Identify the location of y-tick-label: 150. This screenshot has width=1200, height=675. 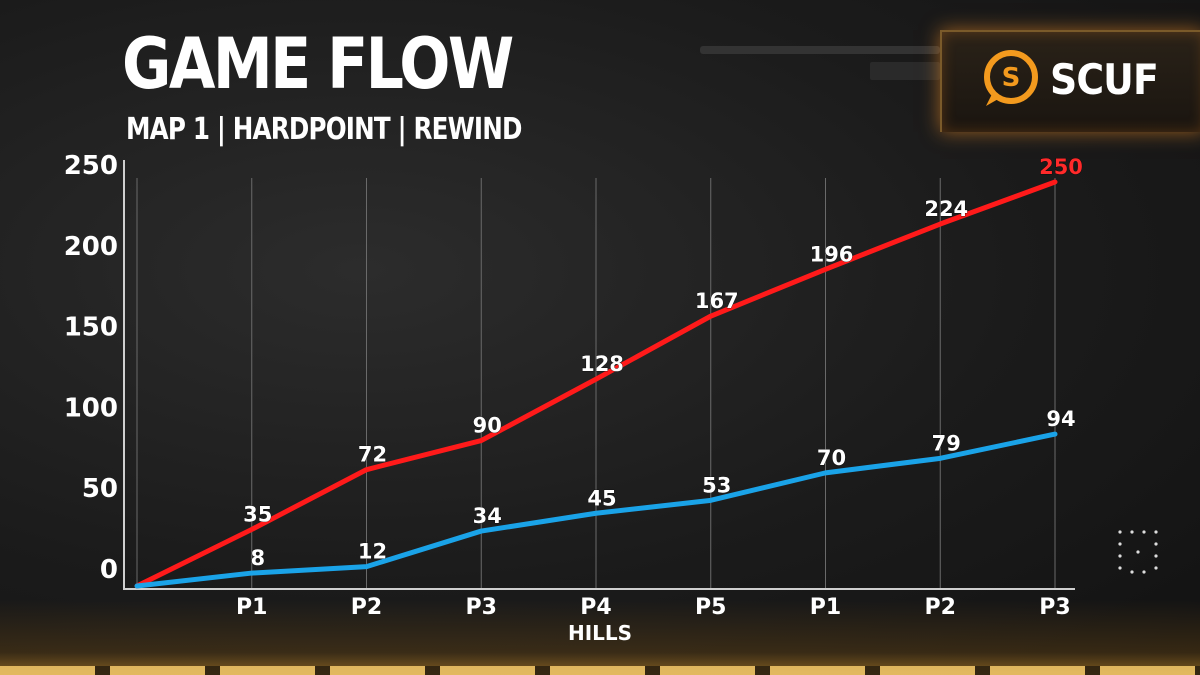
(91, 328).